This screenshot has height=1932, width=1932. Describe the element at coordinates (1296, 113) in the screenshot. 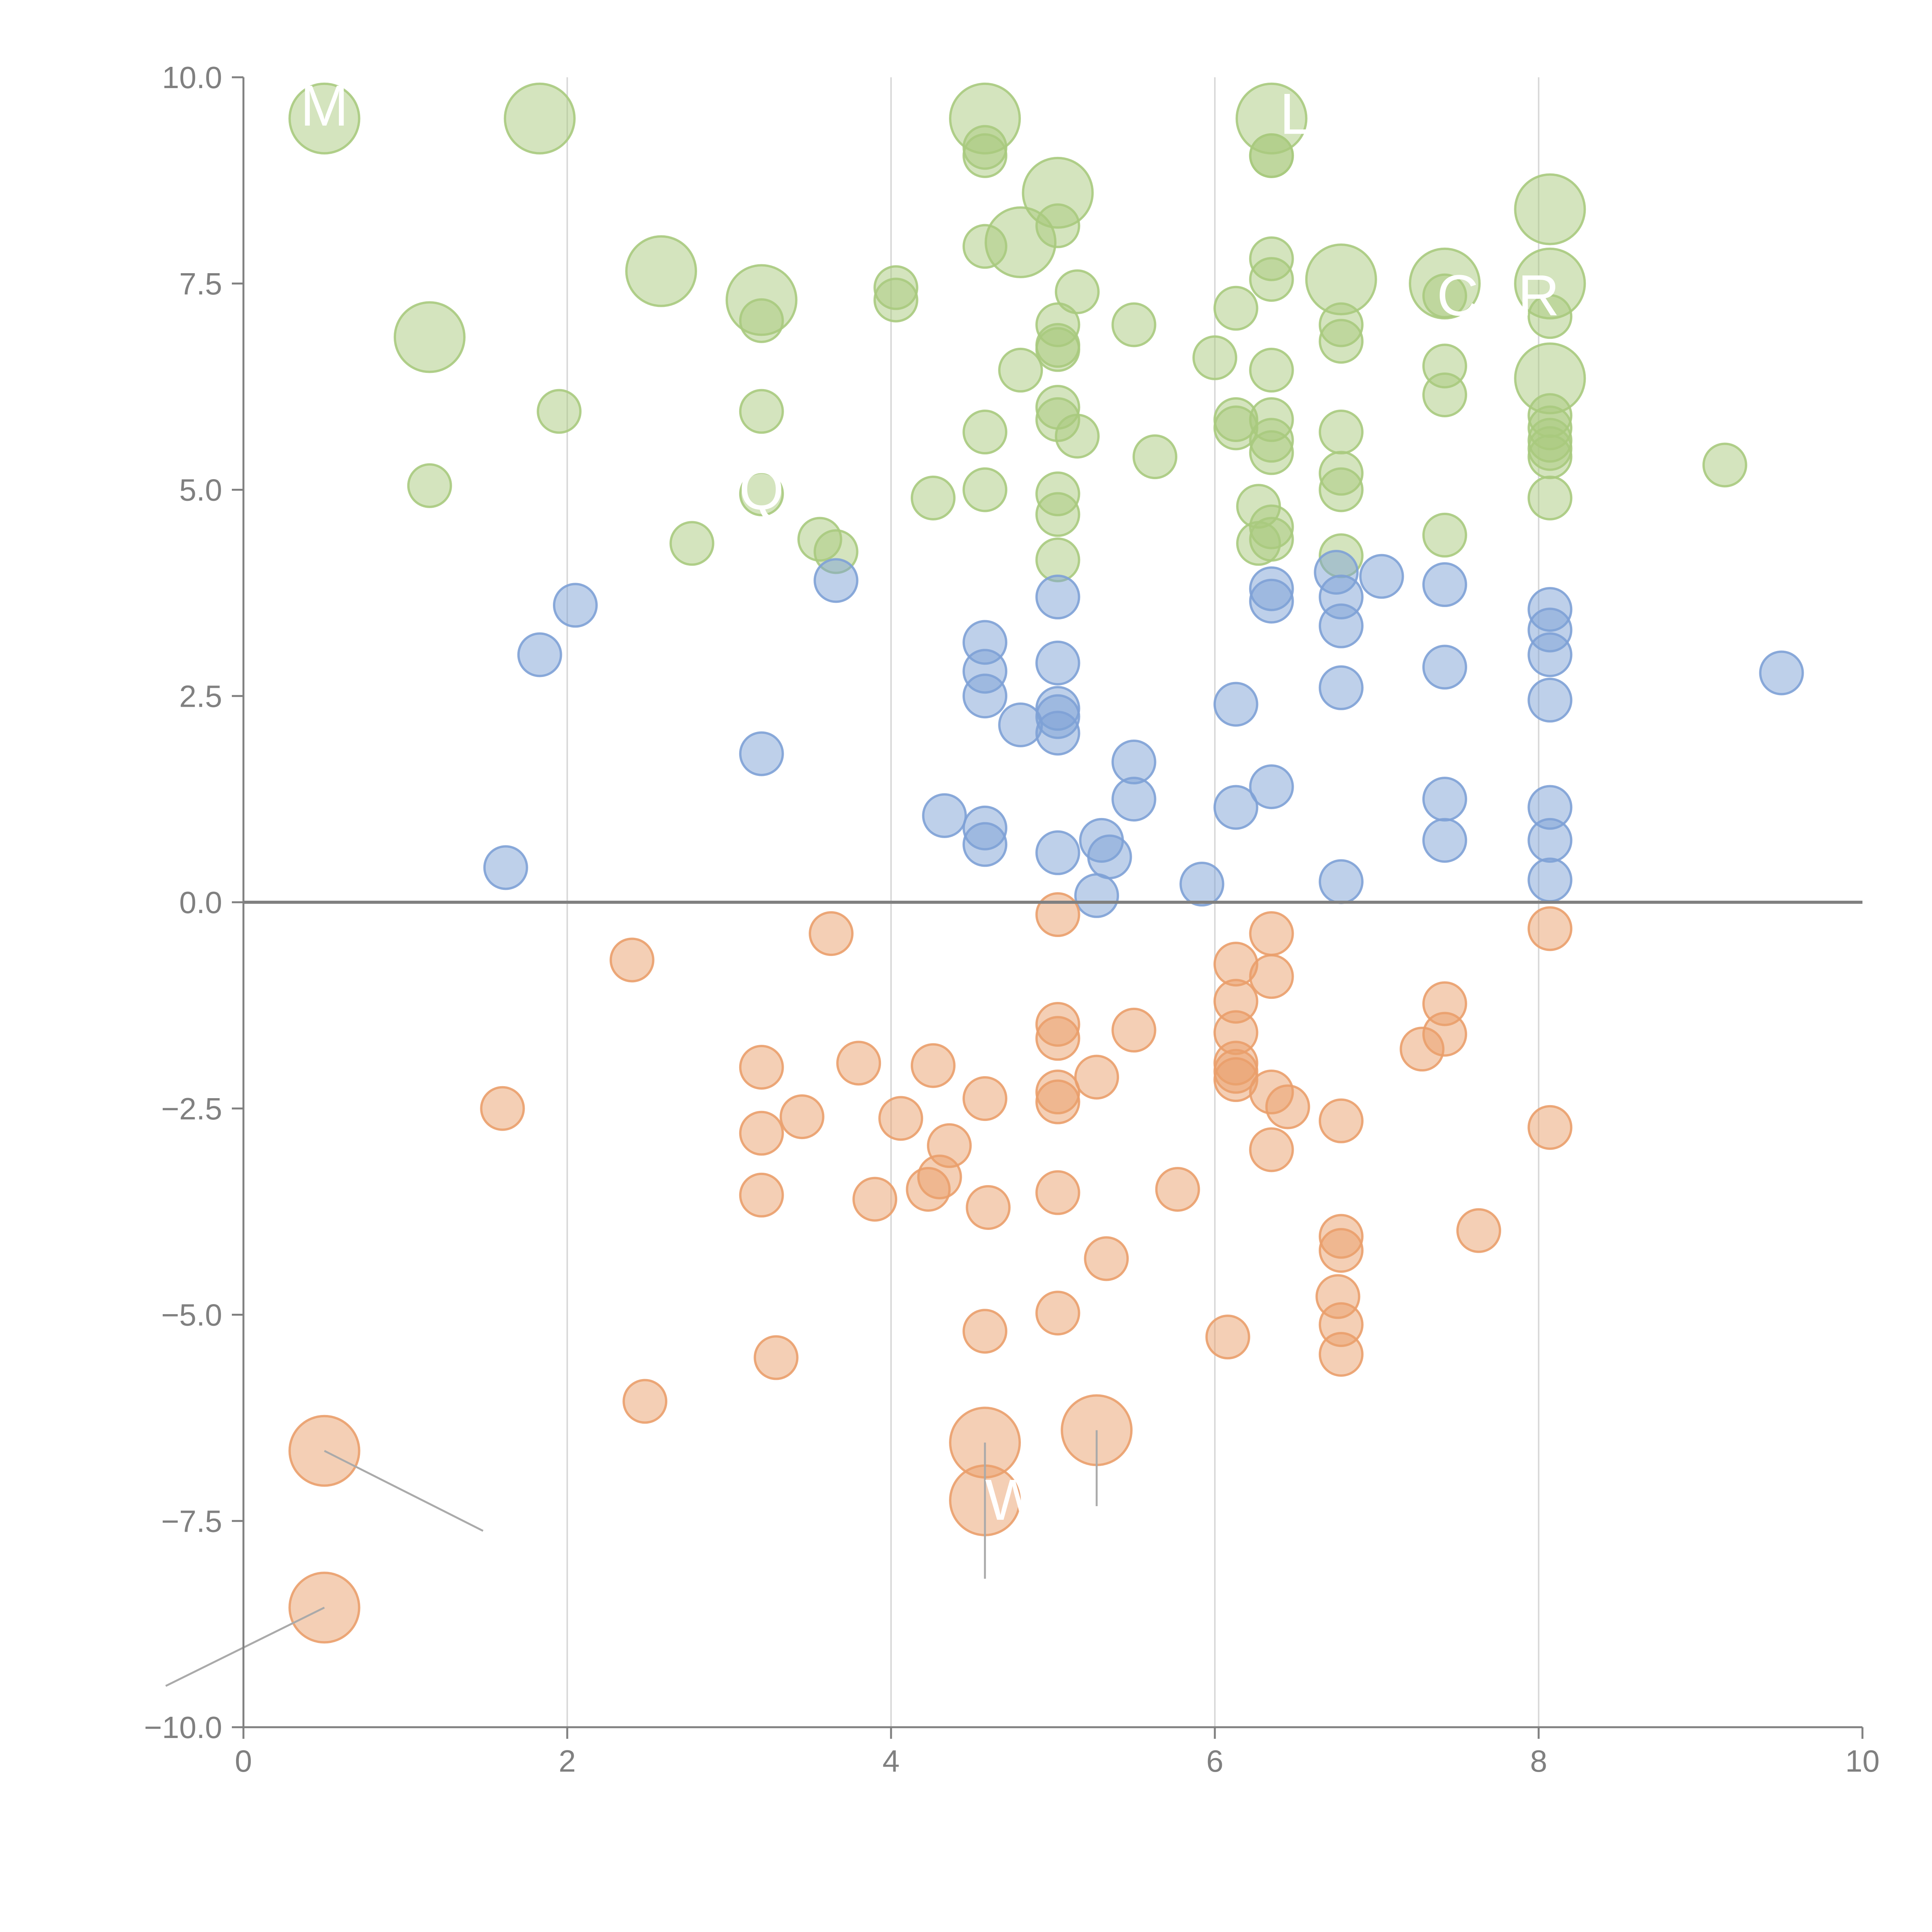

I see `bubble-label: L` at that location.